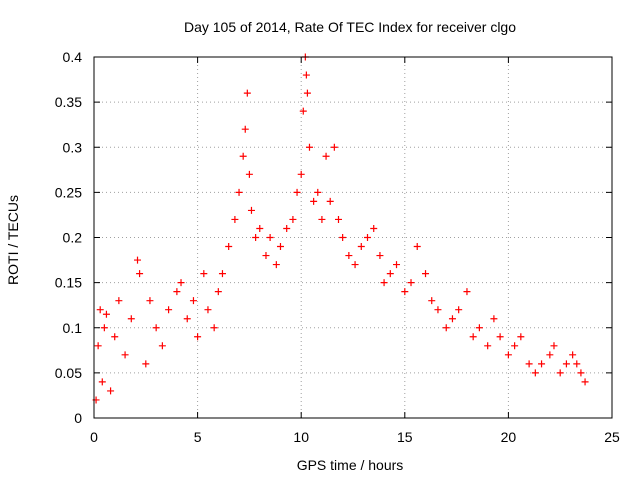 The height and width of the screenshot is (480, 640). I want to click on x-tick-label: 0, so click(94, 437).